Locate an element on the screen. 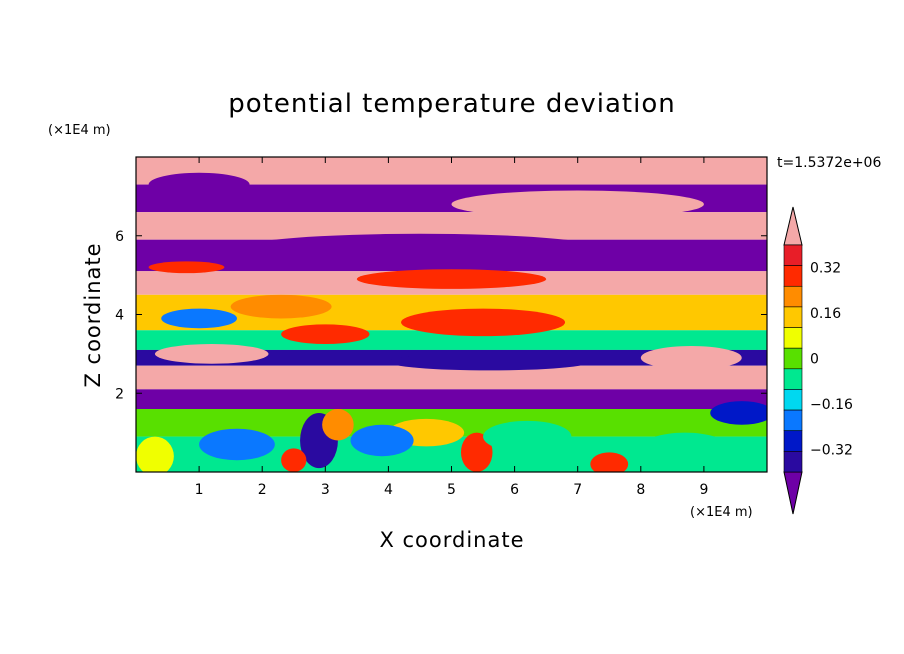 This screenshot has height=654, width=904. x-unit-label: (×1E4 m) is located at coordinates (721, 512).